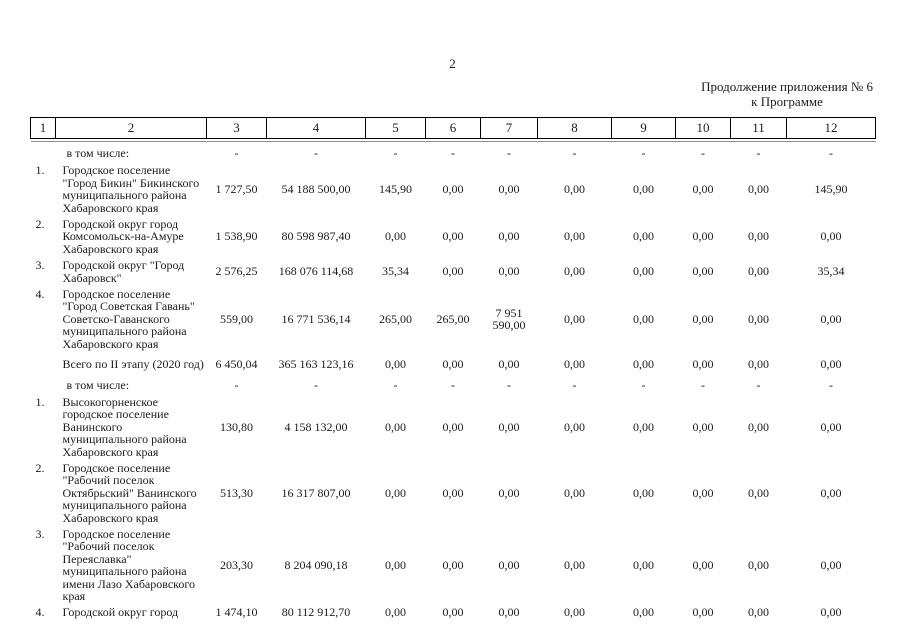 The height and width of the screenshot is (640, 905). Describe the element at coordinates (98, 384) in the screenshot. I see `row-name: в том числе:` at that location.